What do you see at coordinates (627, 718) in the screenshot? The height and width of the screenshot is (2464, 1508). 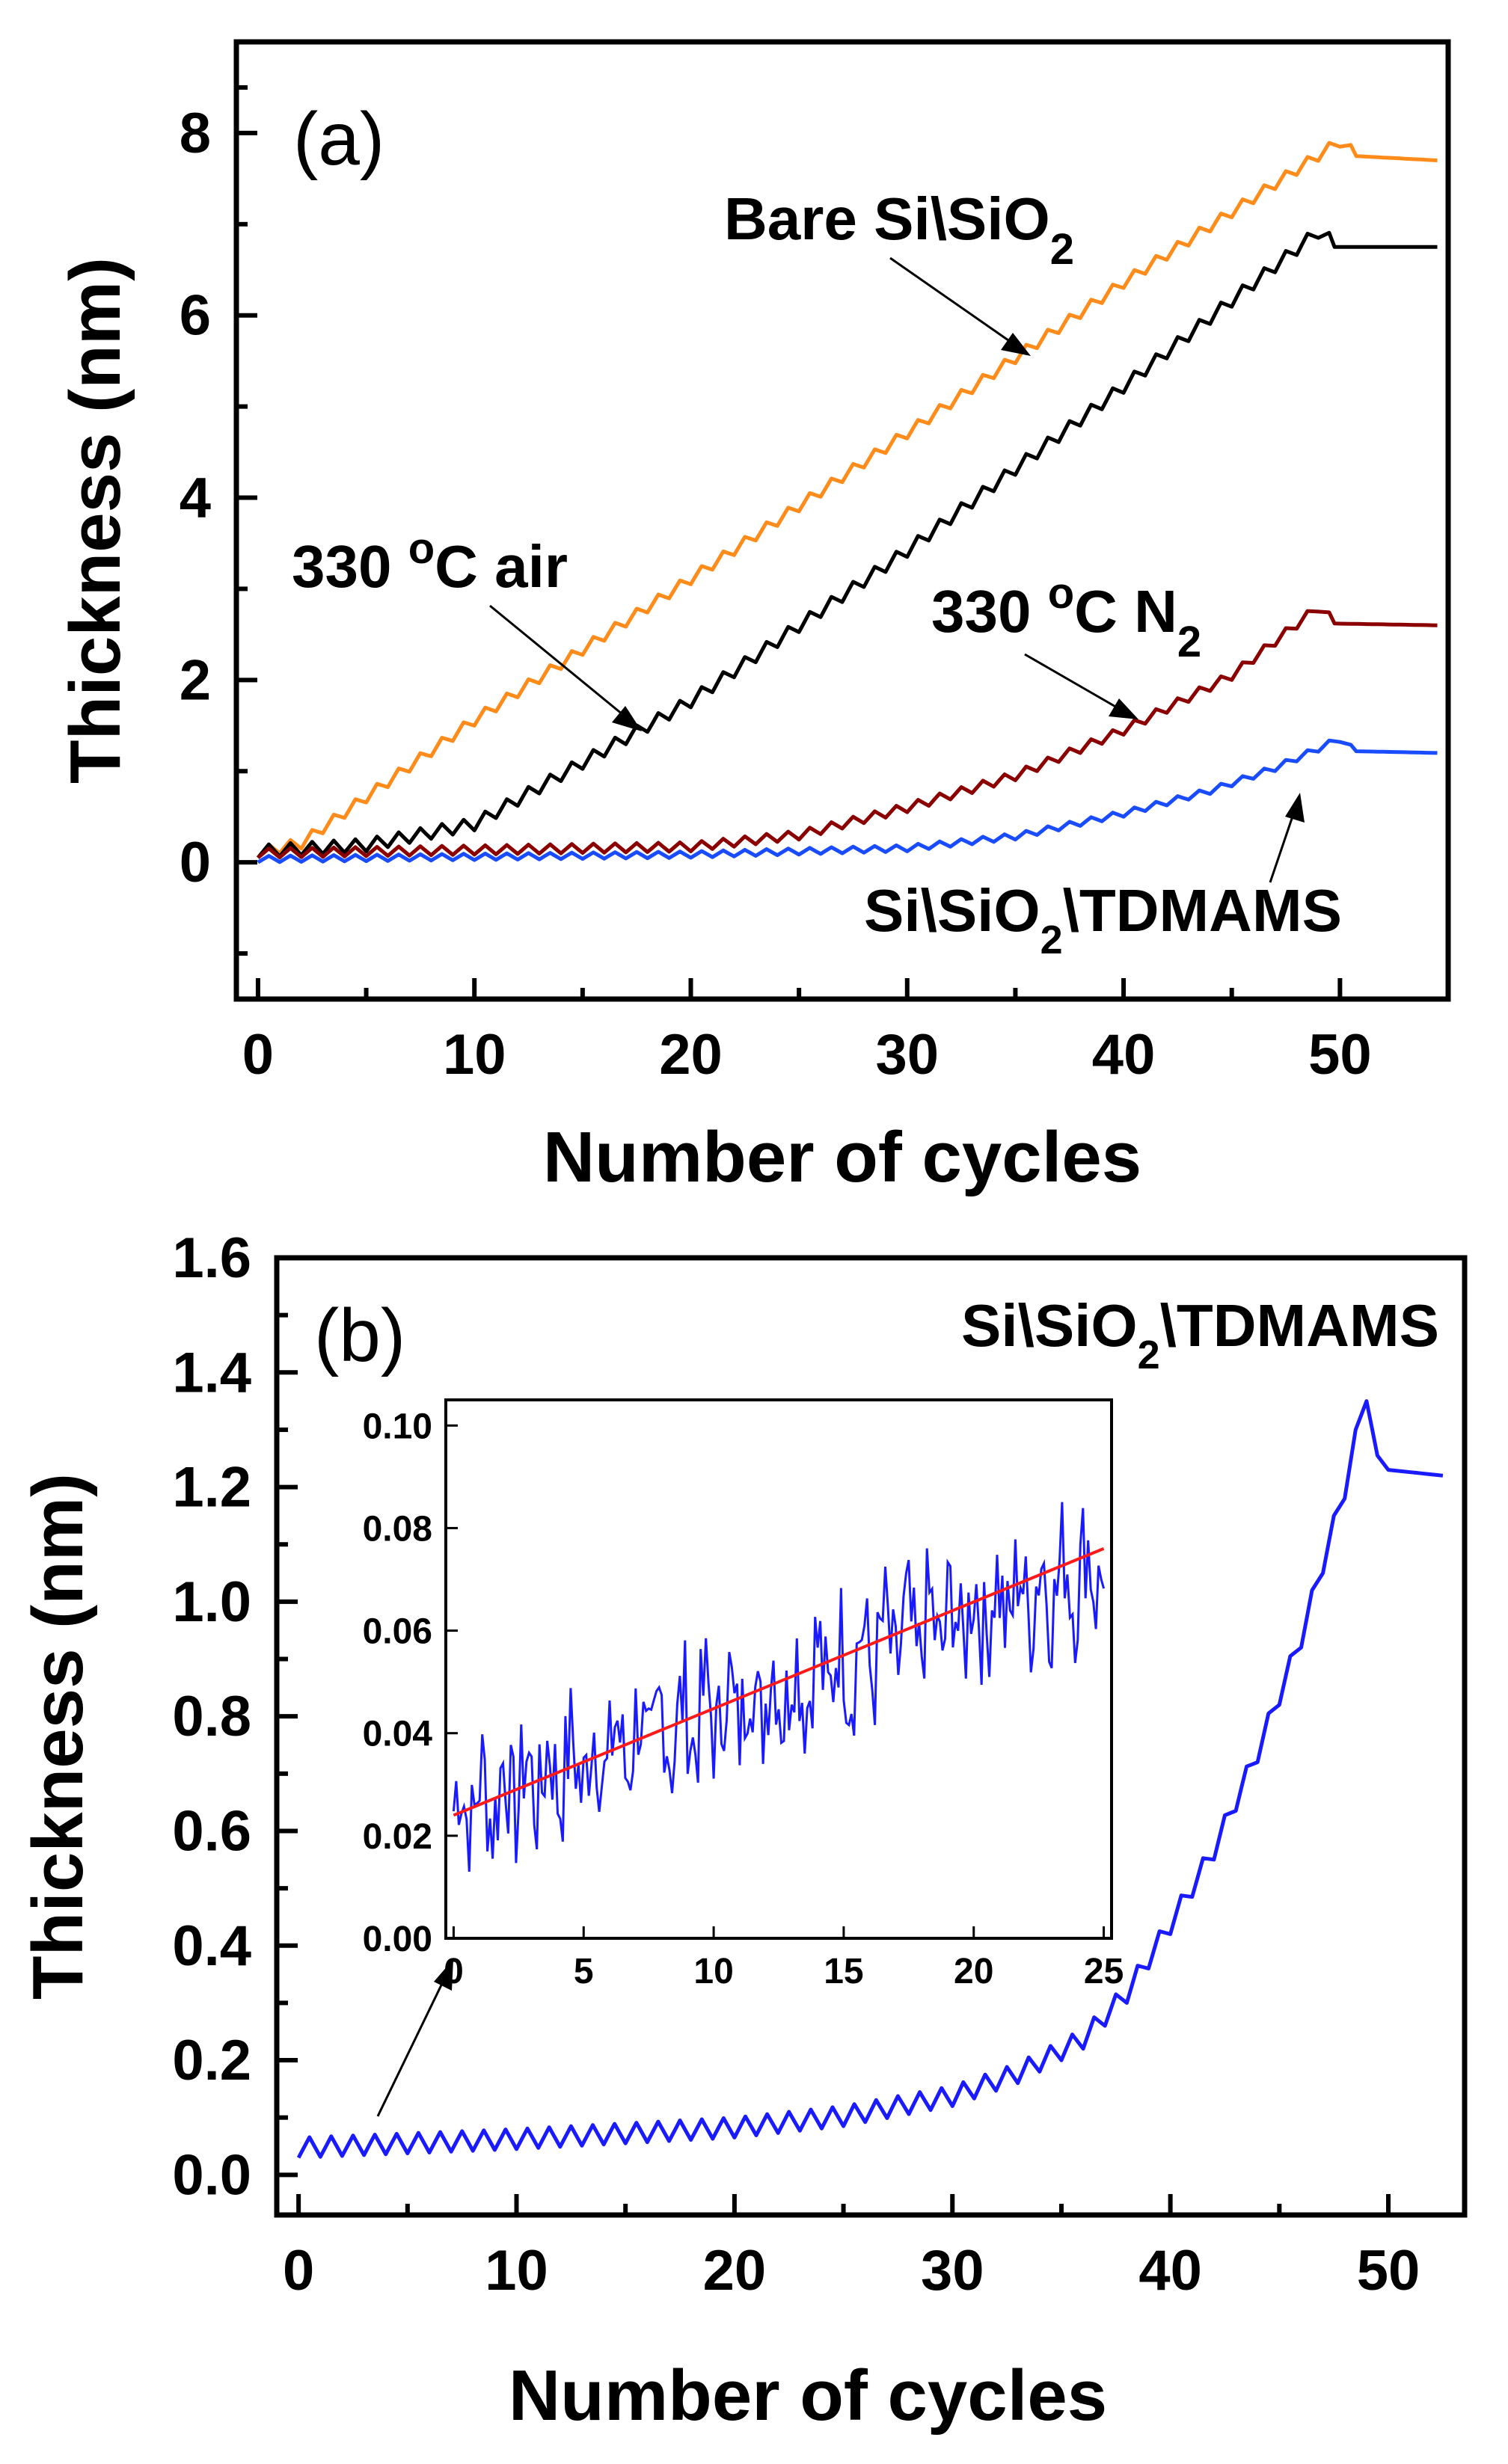 I see `arrowhead-air` at bounding box center [627, 718].